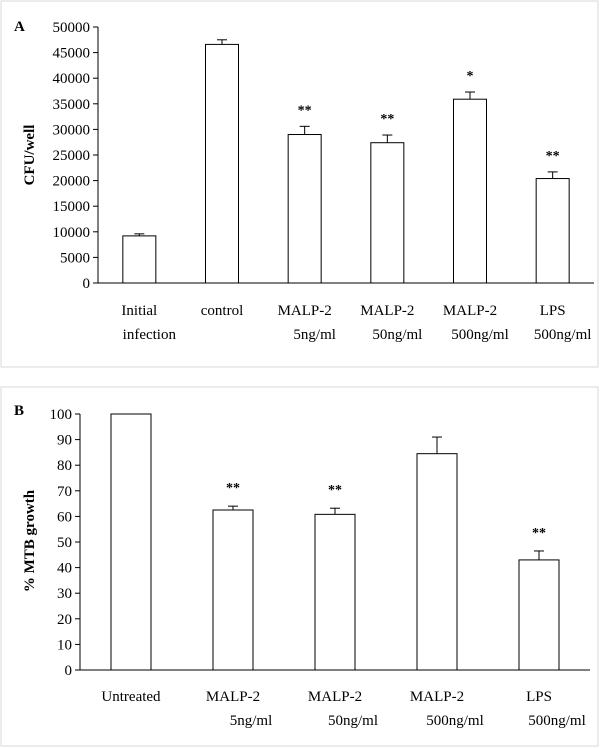 The height and width of the screenshot is (748, 600). I want to click on panel-b-y-tick-label: 40, so click(64, 569).